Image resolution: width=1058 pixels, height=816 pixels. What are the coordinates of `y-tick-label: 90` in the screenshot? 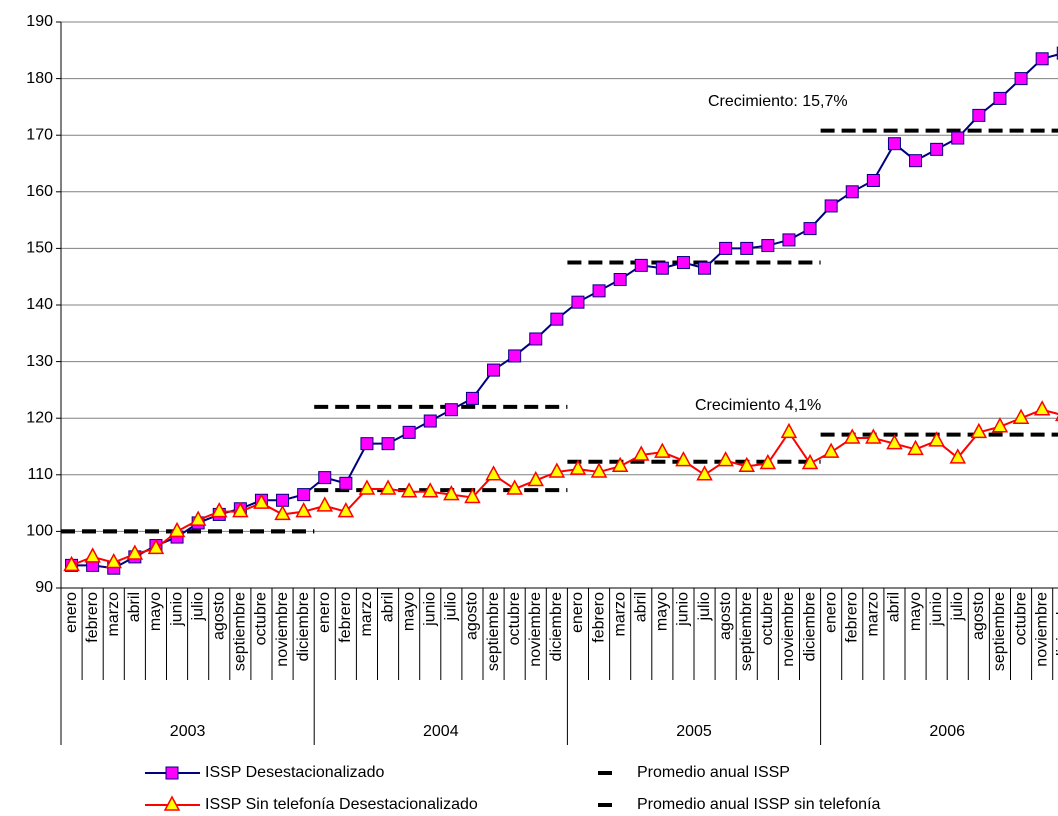 It's located at (44, 587).